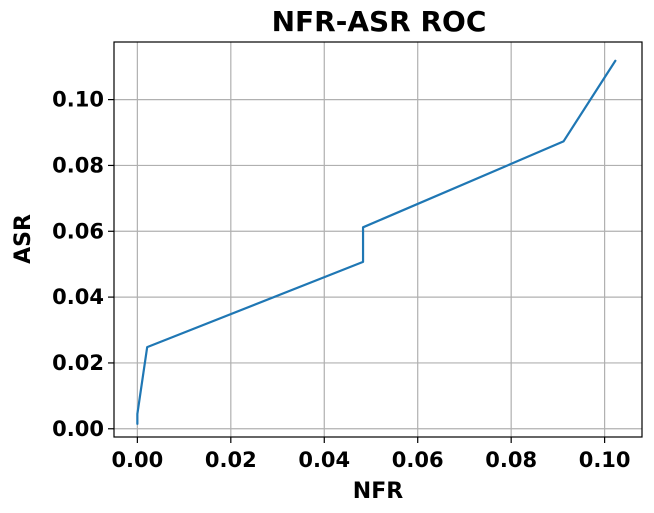 Image resolution: width=654 pixels, height=513 pixels. I want to click on x-tick-label: 0.10, so click(605, 460).